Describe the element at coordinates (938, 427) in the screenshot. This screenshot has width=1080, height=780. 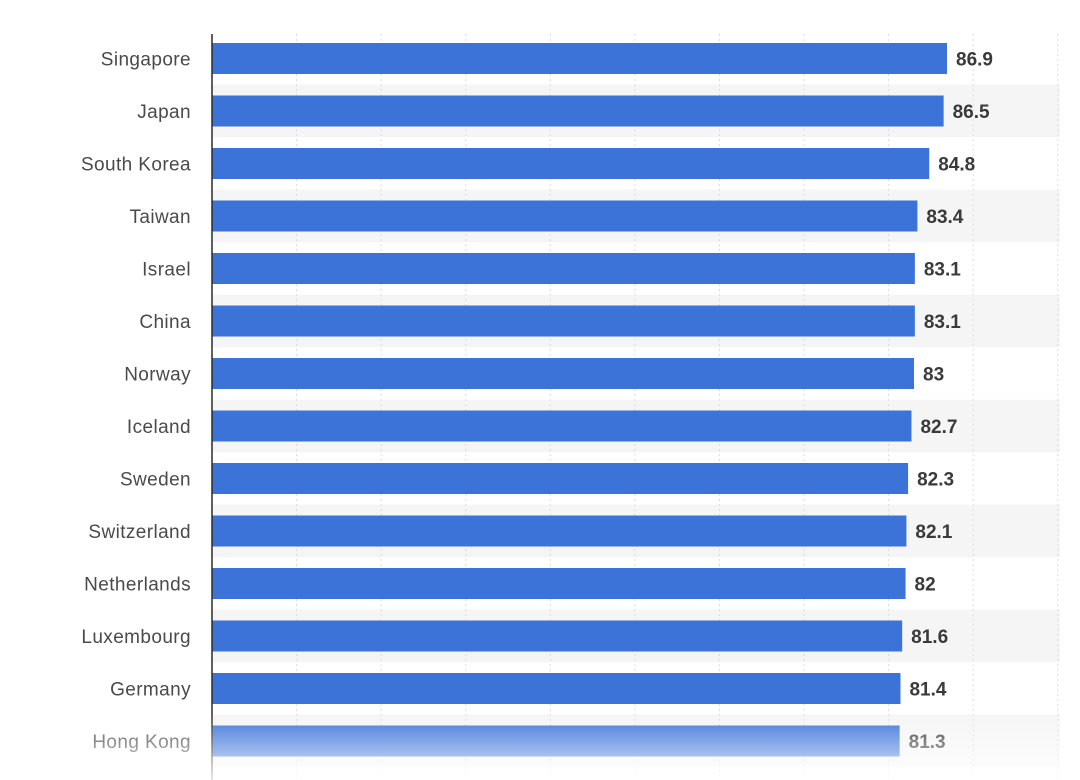
I see `value-label: 82.7` at that location.